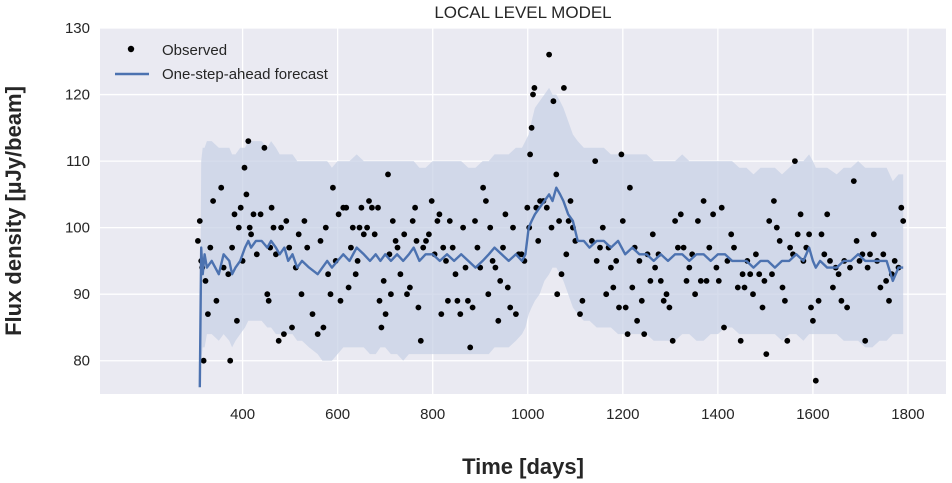  Describe the element at coordinates (907, 414) in the screenshot. I see `x-tick-label: 1800` at that location.